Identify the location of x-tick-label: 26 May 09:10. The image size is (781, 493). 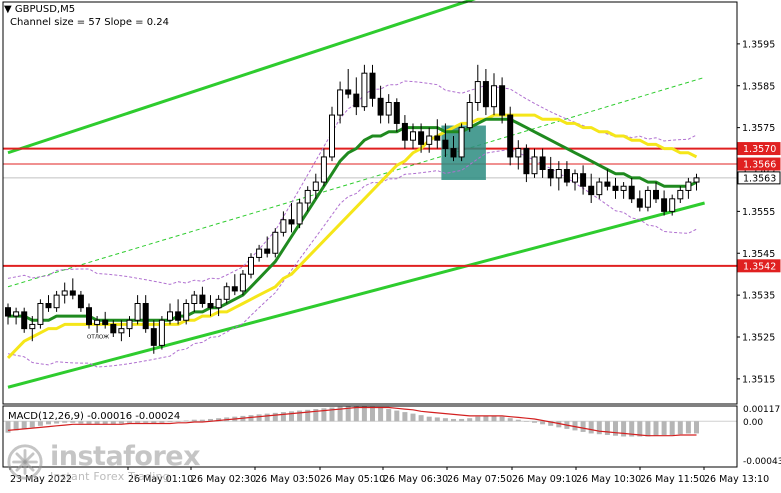
(544, 479).